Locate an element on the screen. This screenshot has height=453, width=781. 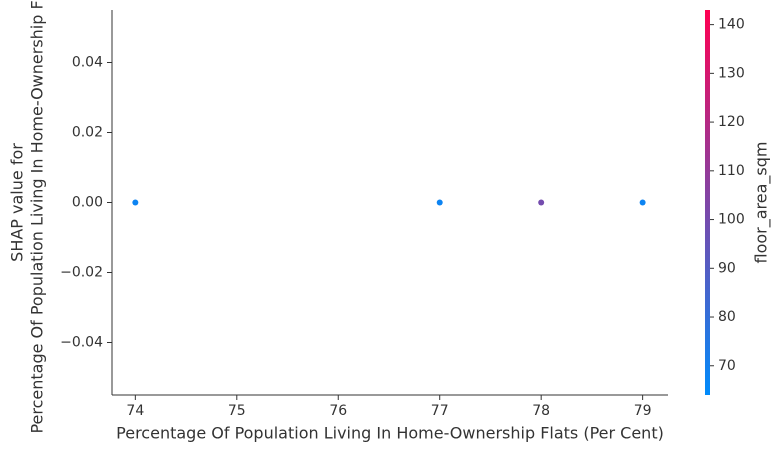
y-tick-label: −0.02 is located at coordinates (81, 273).